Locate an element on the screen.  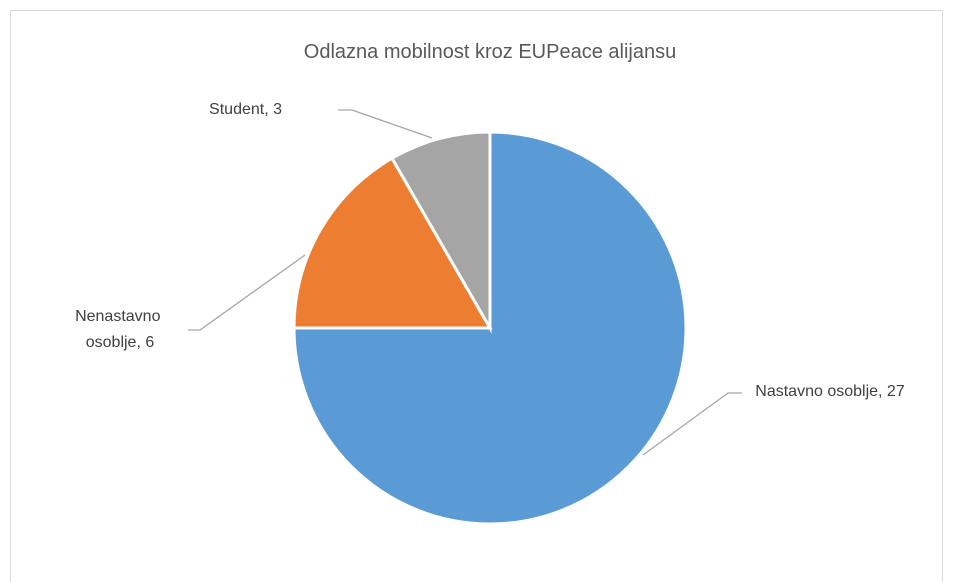
chart-title: Odlazna mobilnost kroz EUPeace alijansu is located at coordinates (490, 52).